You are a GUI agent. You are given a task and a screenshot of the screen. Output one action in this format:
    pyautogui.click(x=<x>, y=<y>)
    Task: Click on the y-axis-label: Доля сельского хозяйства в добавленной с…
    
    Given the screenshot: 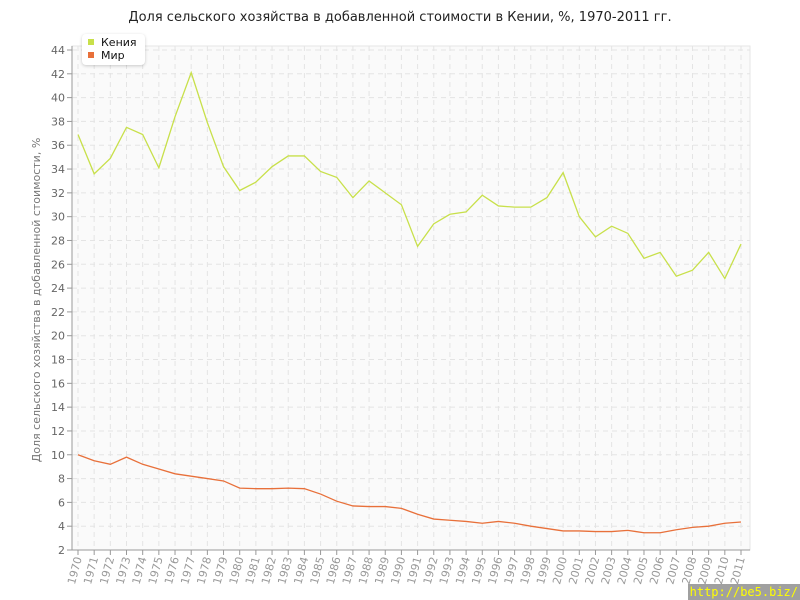 What is the action you would take?
    pyautogui.click(x=36, y=300)
    